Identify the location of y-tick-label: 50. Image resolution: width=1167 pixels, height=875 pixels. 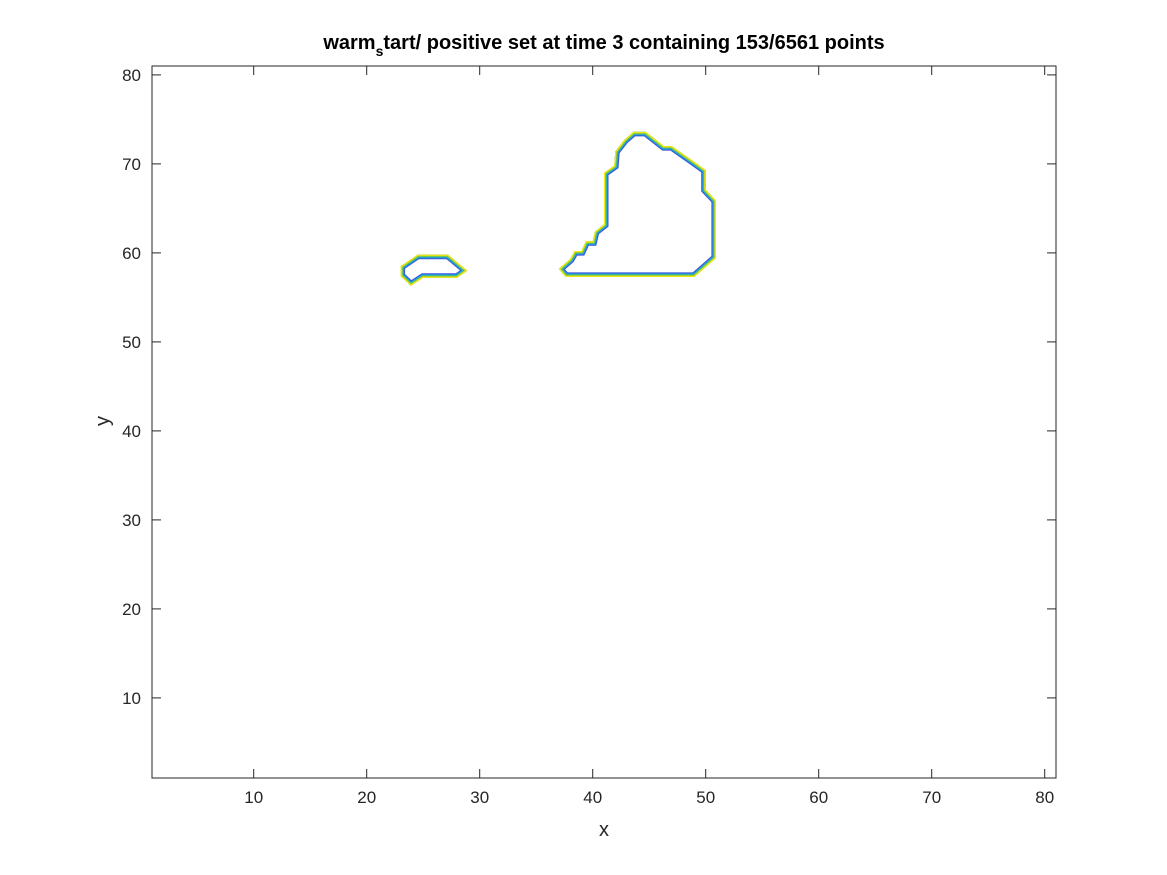
(131, 342).